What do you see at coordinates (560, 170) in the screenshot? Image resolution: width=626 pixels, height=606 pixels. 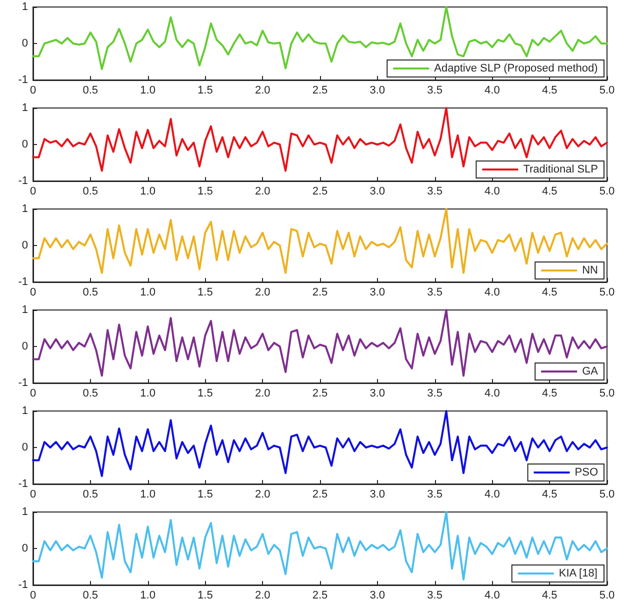 I see `legend-label: Traditional SLP` at bounding box center [560, 170].